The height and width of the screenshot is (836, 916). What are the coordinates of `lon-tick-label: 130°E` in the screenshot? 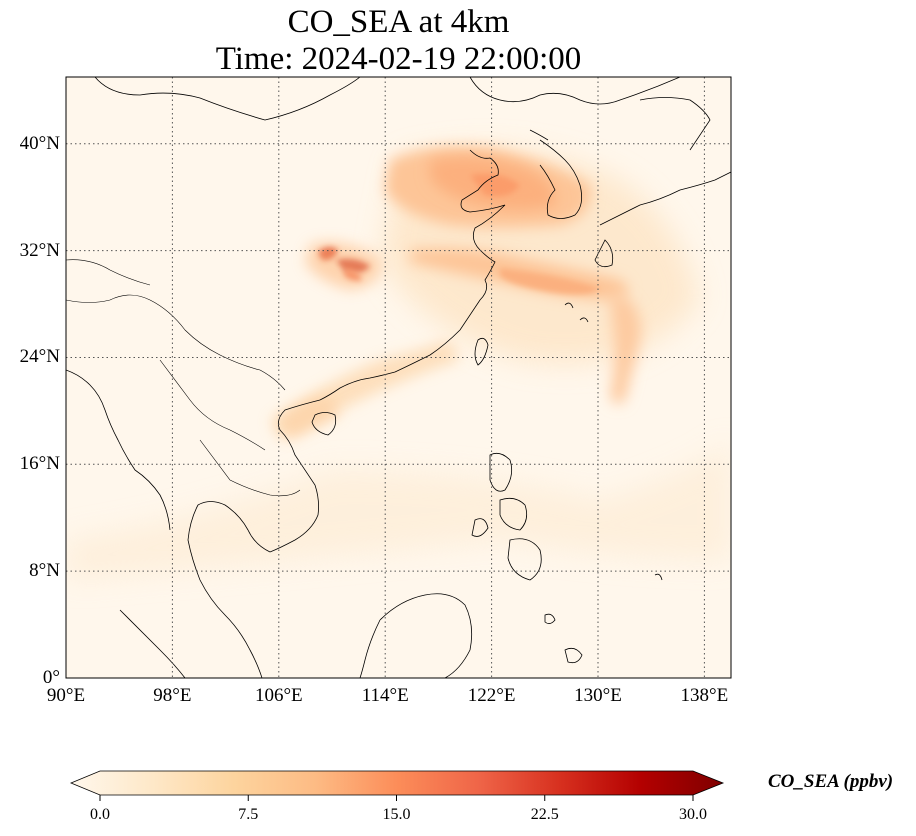 It's located at (598, 695).